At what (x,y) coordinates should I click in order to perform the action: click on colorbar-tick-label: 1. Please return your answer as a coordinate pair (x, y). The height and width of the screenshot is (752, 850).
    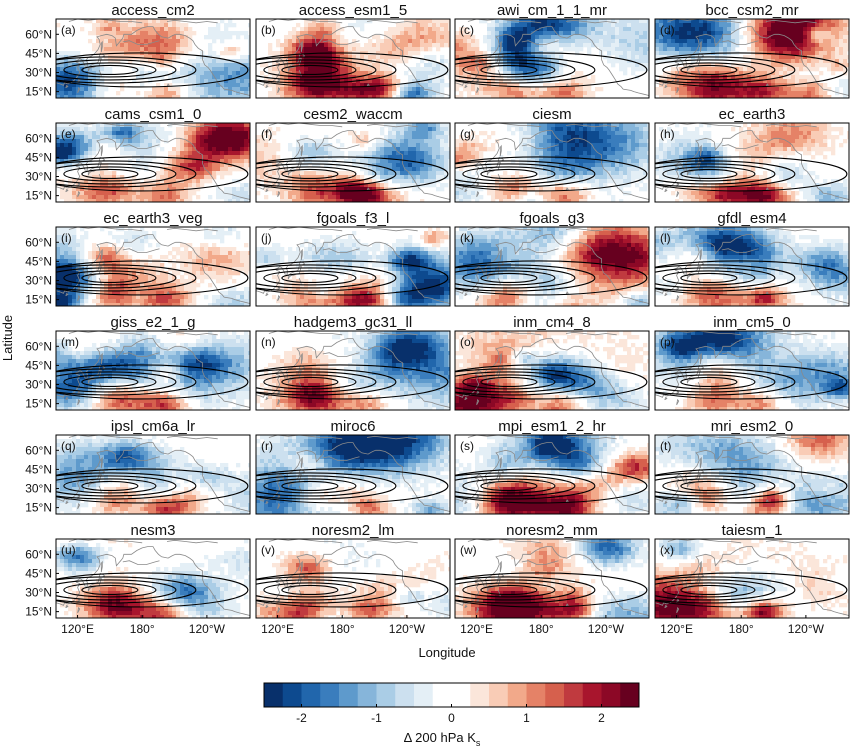
    Looking at the image, I should click on (526, 718).